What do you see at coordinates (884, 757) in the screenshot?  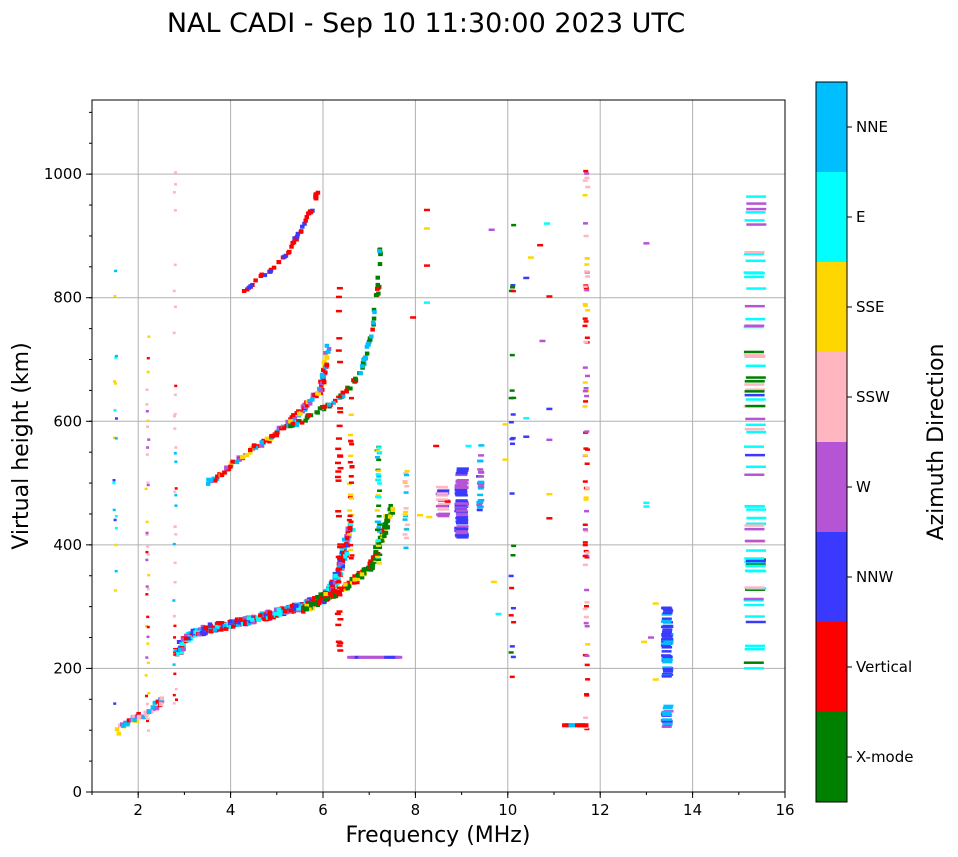 I see `colorbar-tick-label: X-mode` at bounding box center [884, 757].